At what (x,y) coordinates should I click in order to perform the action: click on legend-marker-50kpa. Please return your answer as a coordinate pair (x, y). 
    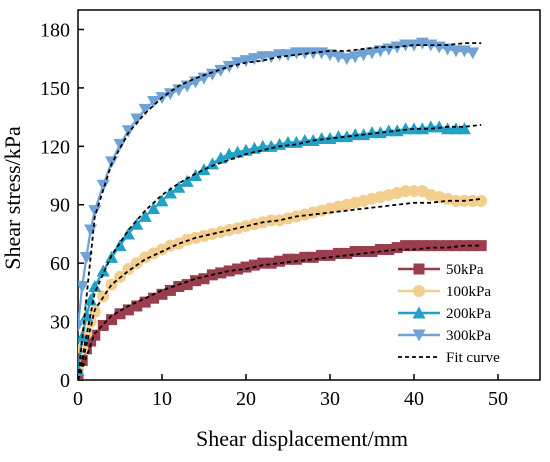
    Looking at the image, I should click on (419, 269).